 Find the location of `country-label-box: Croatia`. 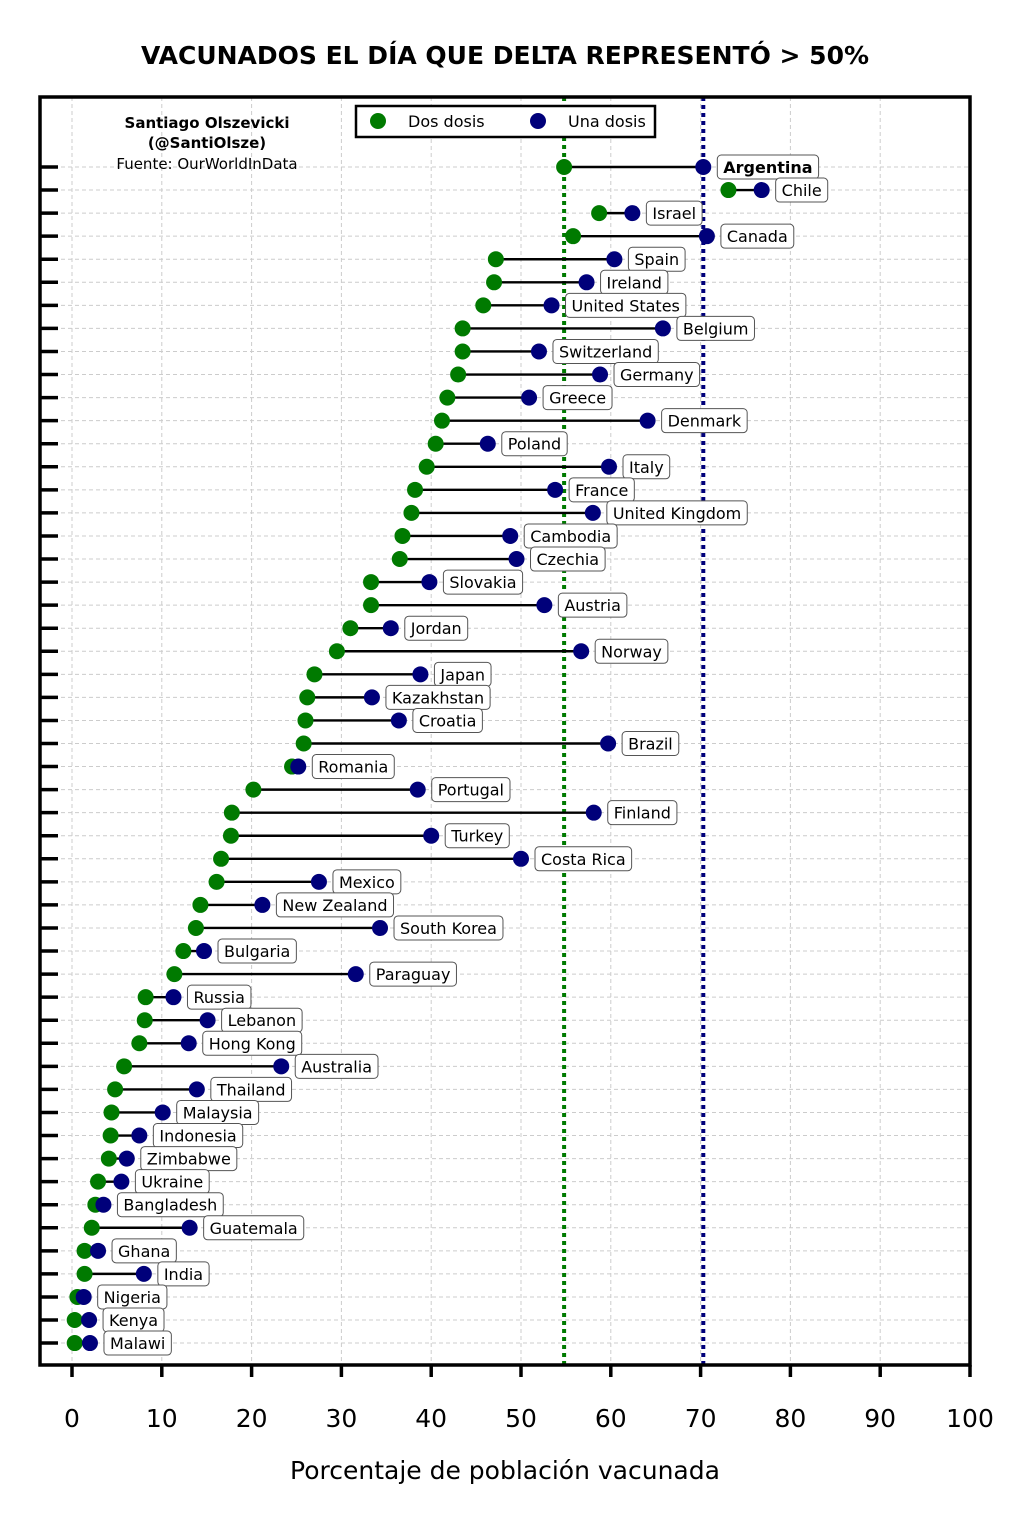

country-label-box: Croatia is located at coordinates (447, 720).